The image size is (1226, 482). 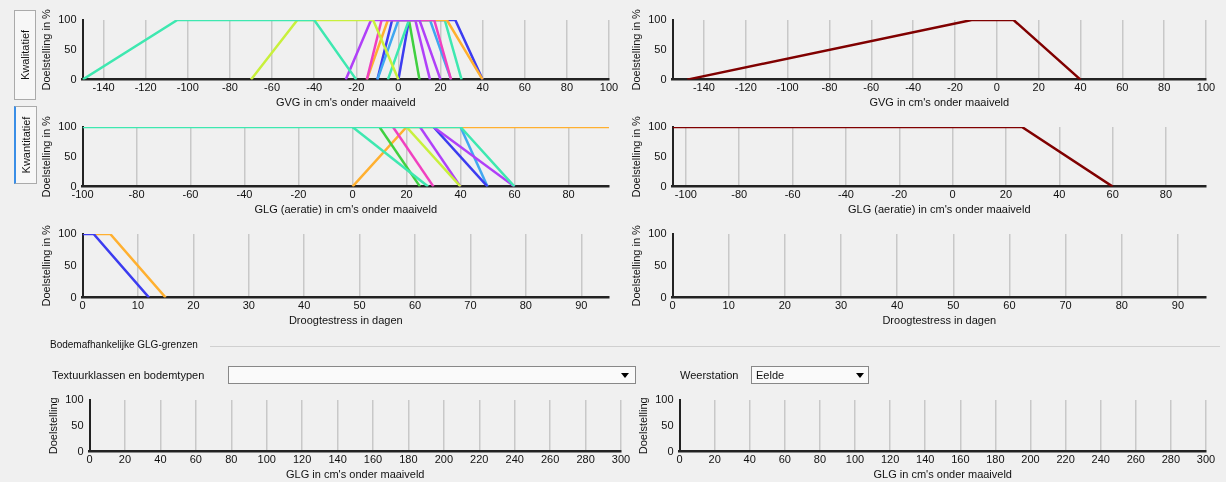 I want to click on text: Textuurklassen en bodemtypen, so click(x=128, y=375).